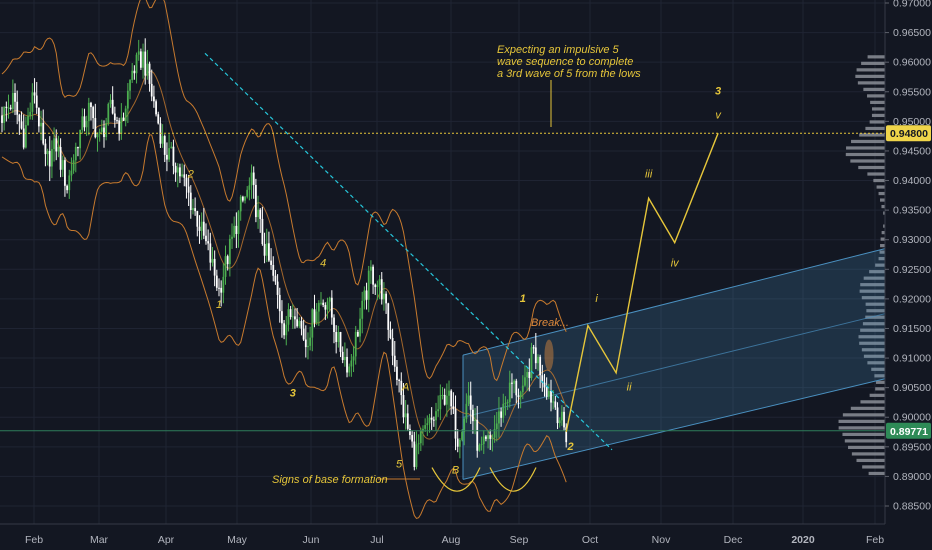 Image resolution: width=932 pixels, height=550 pixels. I want to click on base-arc-left, so click(456, 479).